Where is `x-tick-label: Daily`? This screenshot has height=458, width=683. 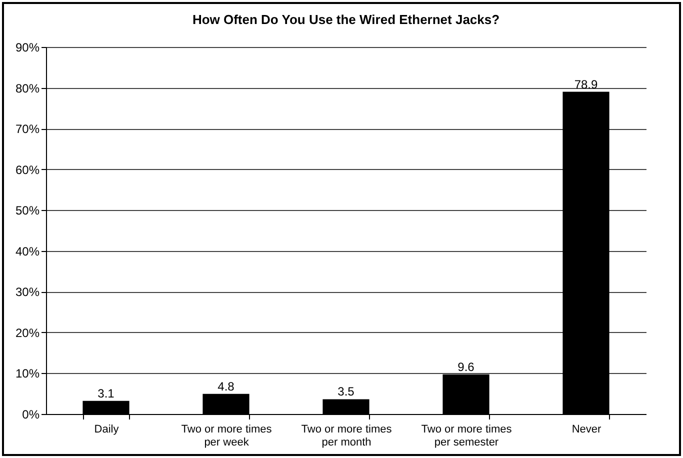
x-tick-label: Daily is located at coordinates (107, 430).